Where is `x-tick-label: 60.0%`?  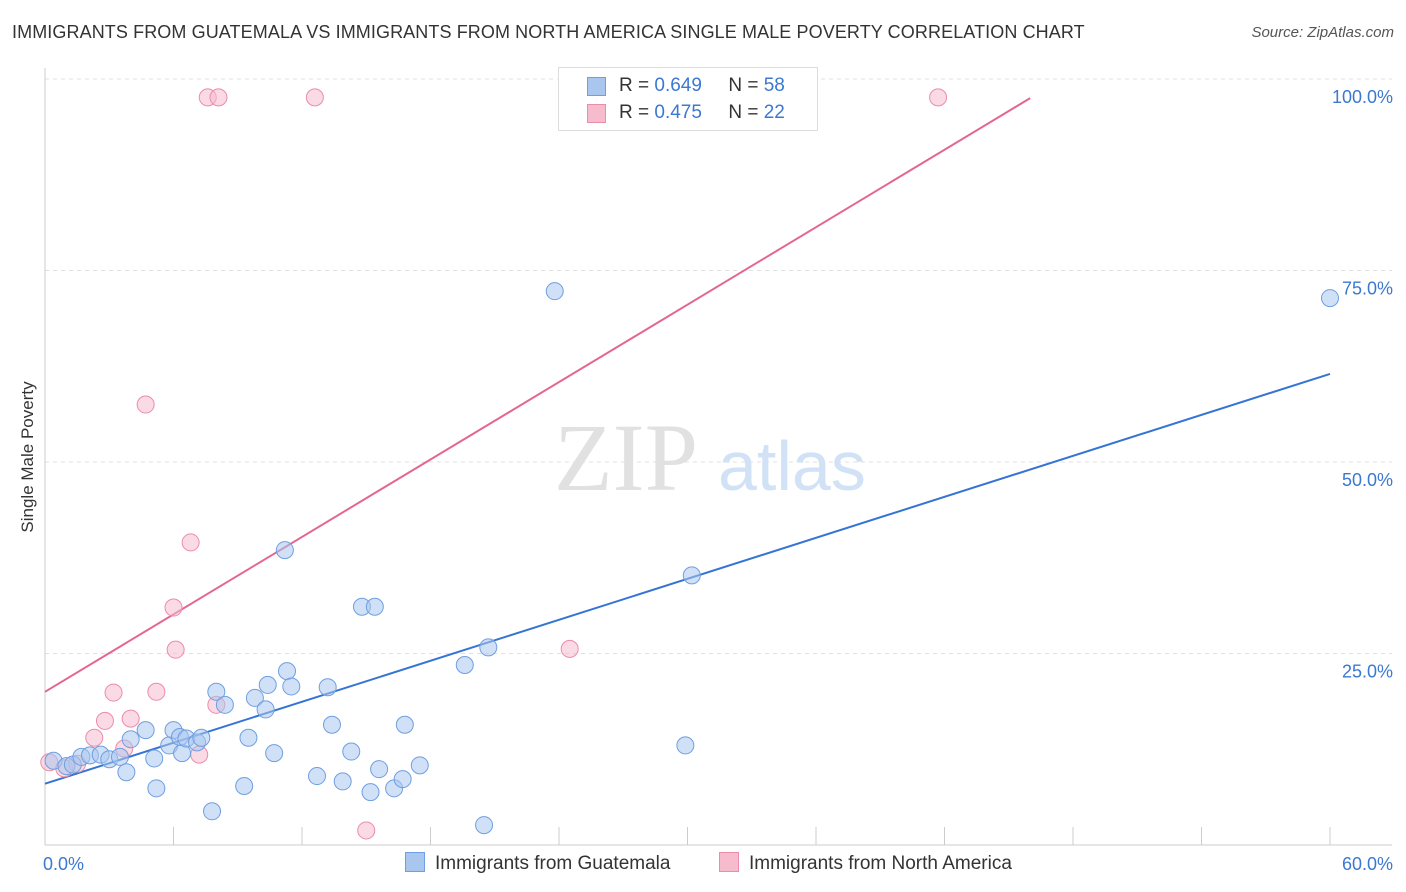 x-tick-label: 60.0% is located at coordinates (1367, 864).